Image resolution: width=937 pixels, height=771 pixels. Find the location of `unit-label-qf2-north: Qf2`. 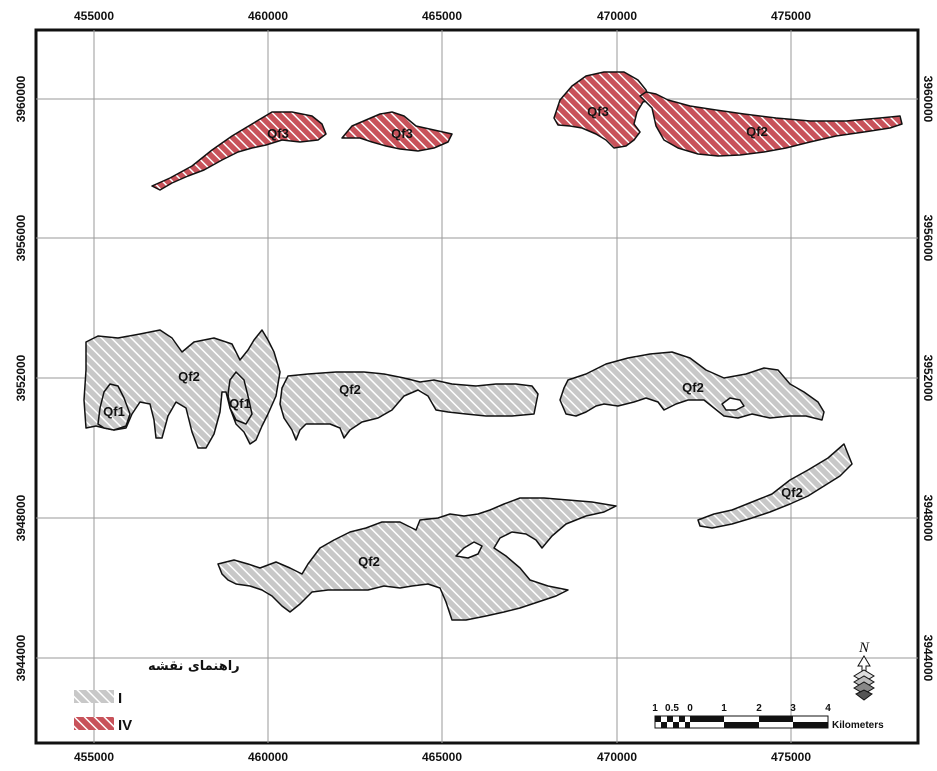

unit-label-qf2-north: Qf2 is located at coordinates (757, 131).